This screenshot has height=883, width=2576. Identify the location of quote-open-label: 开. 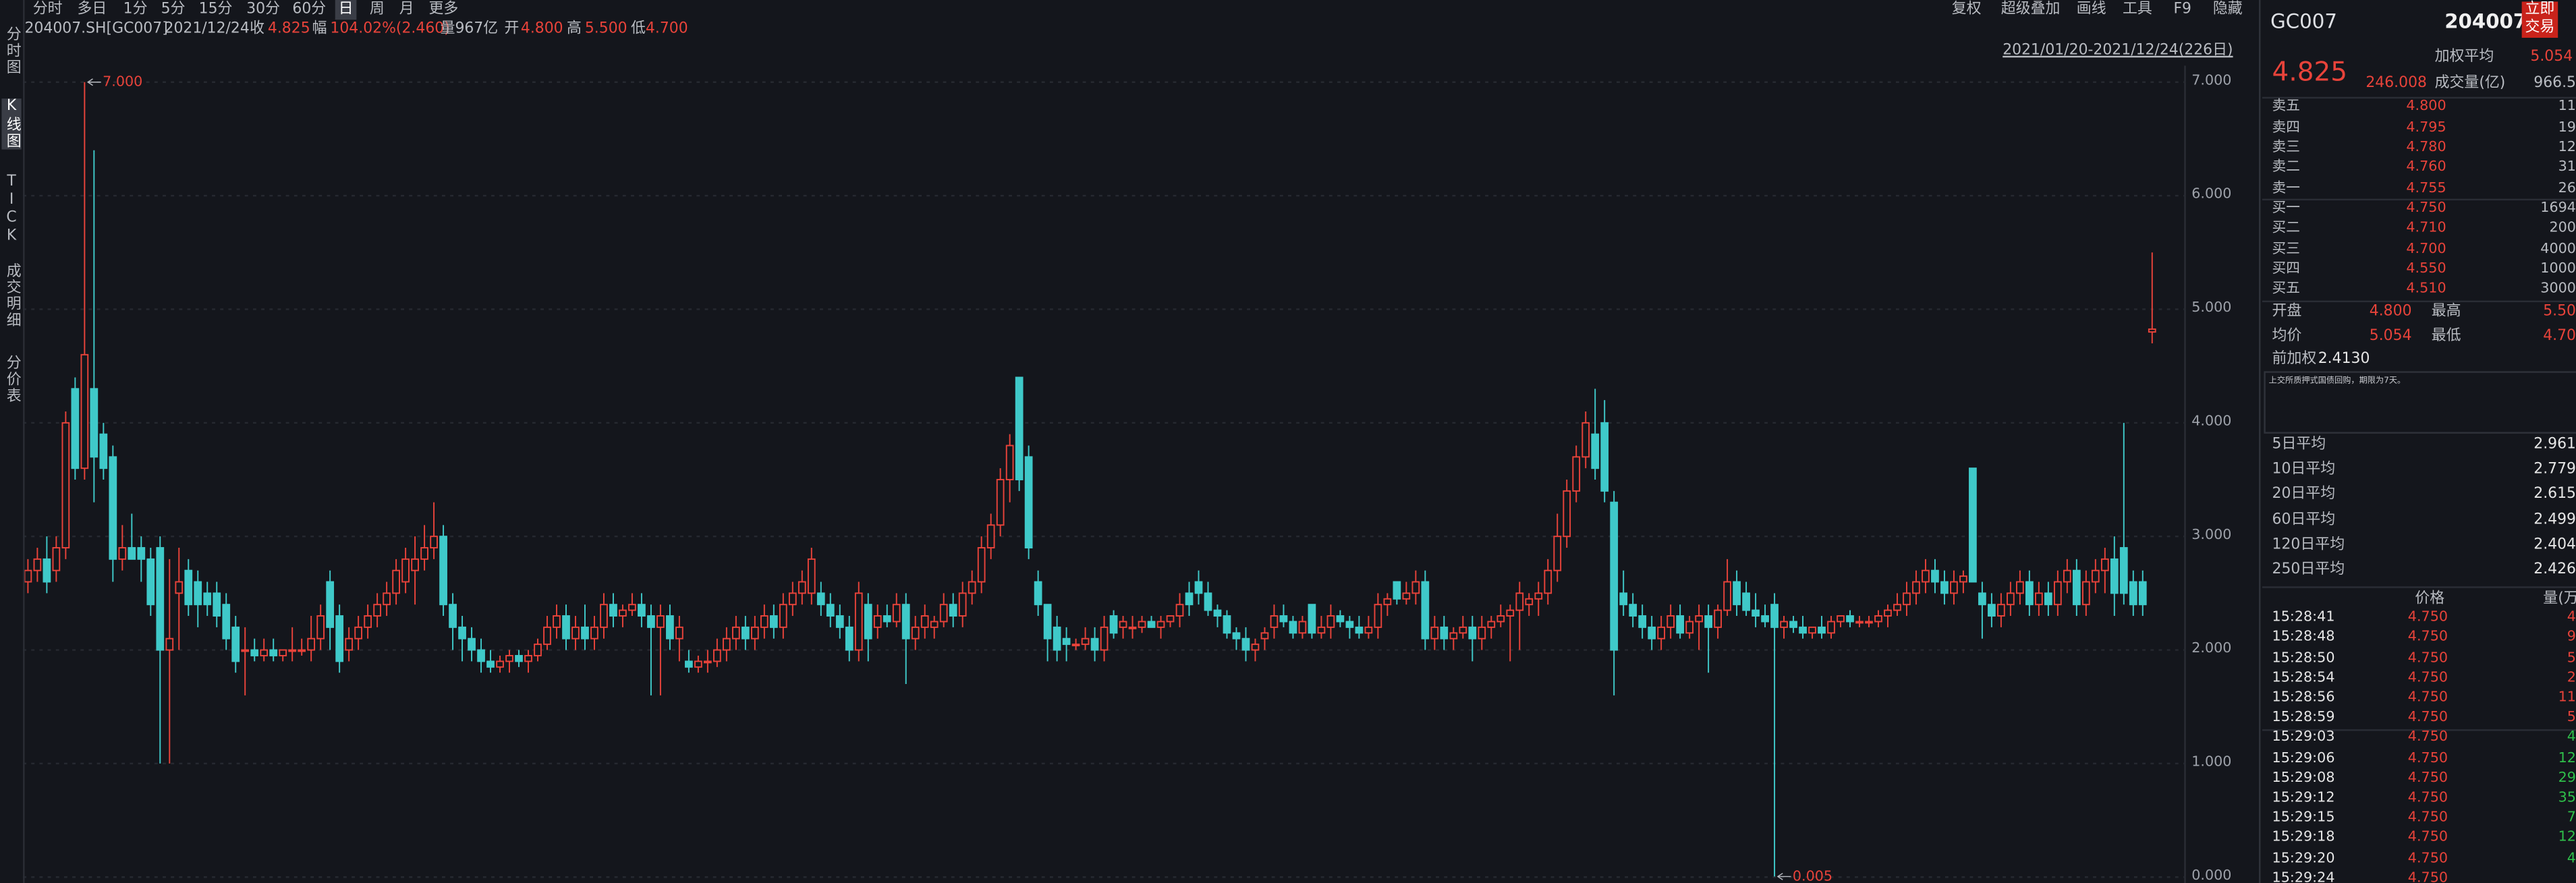
(512, 29).